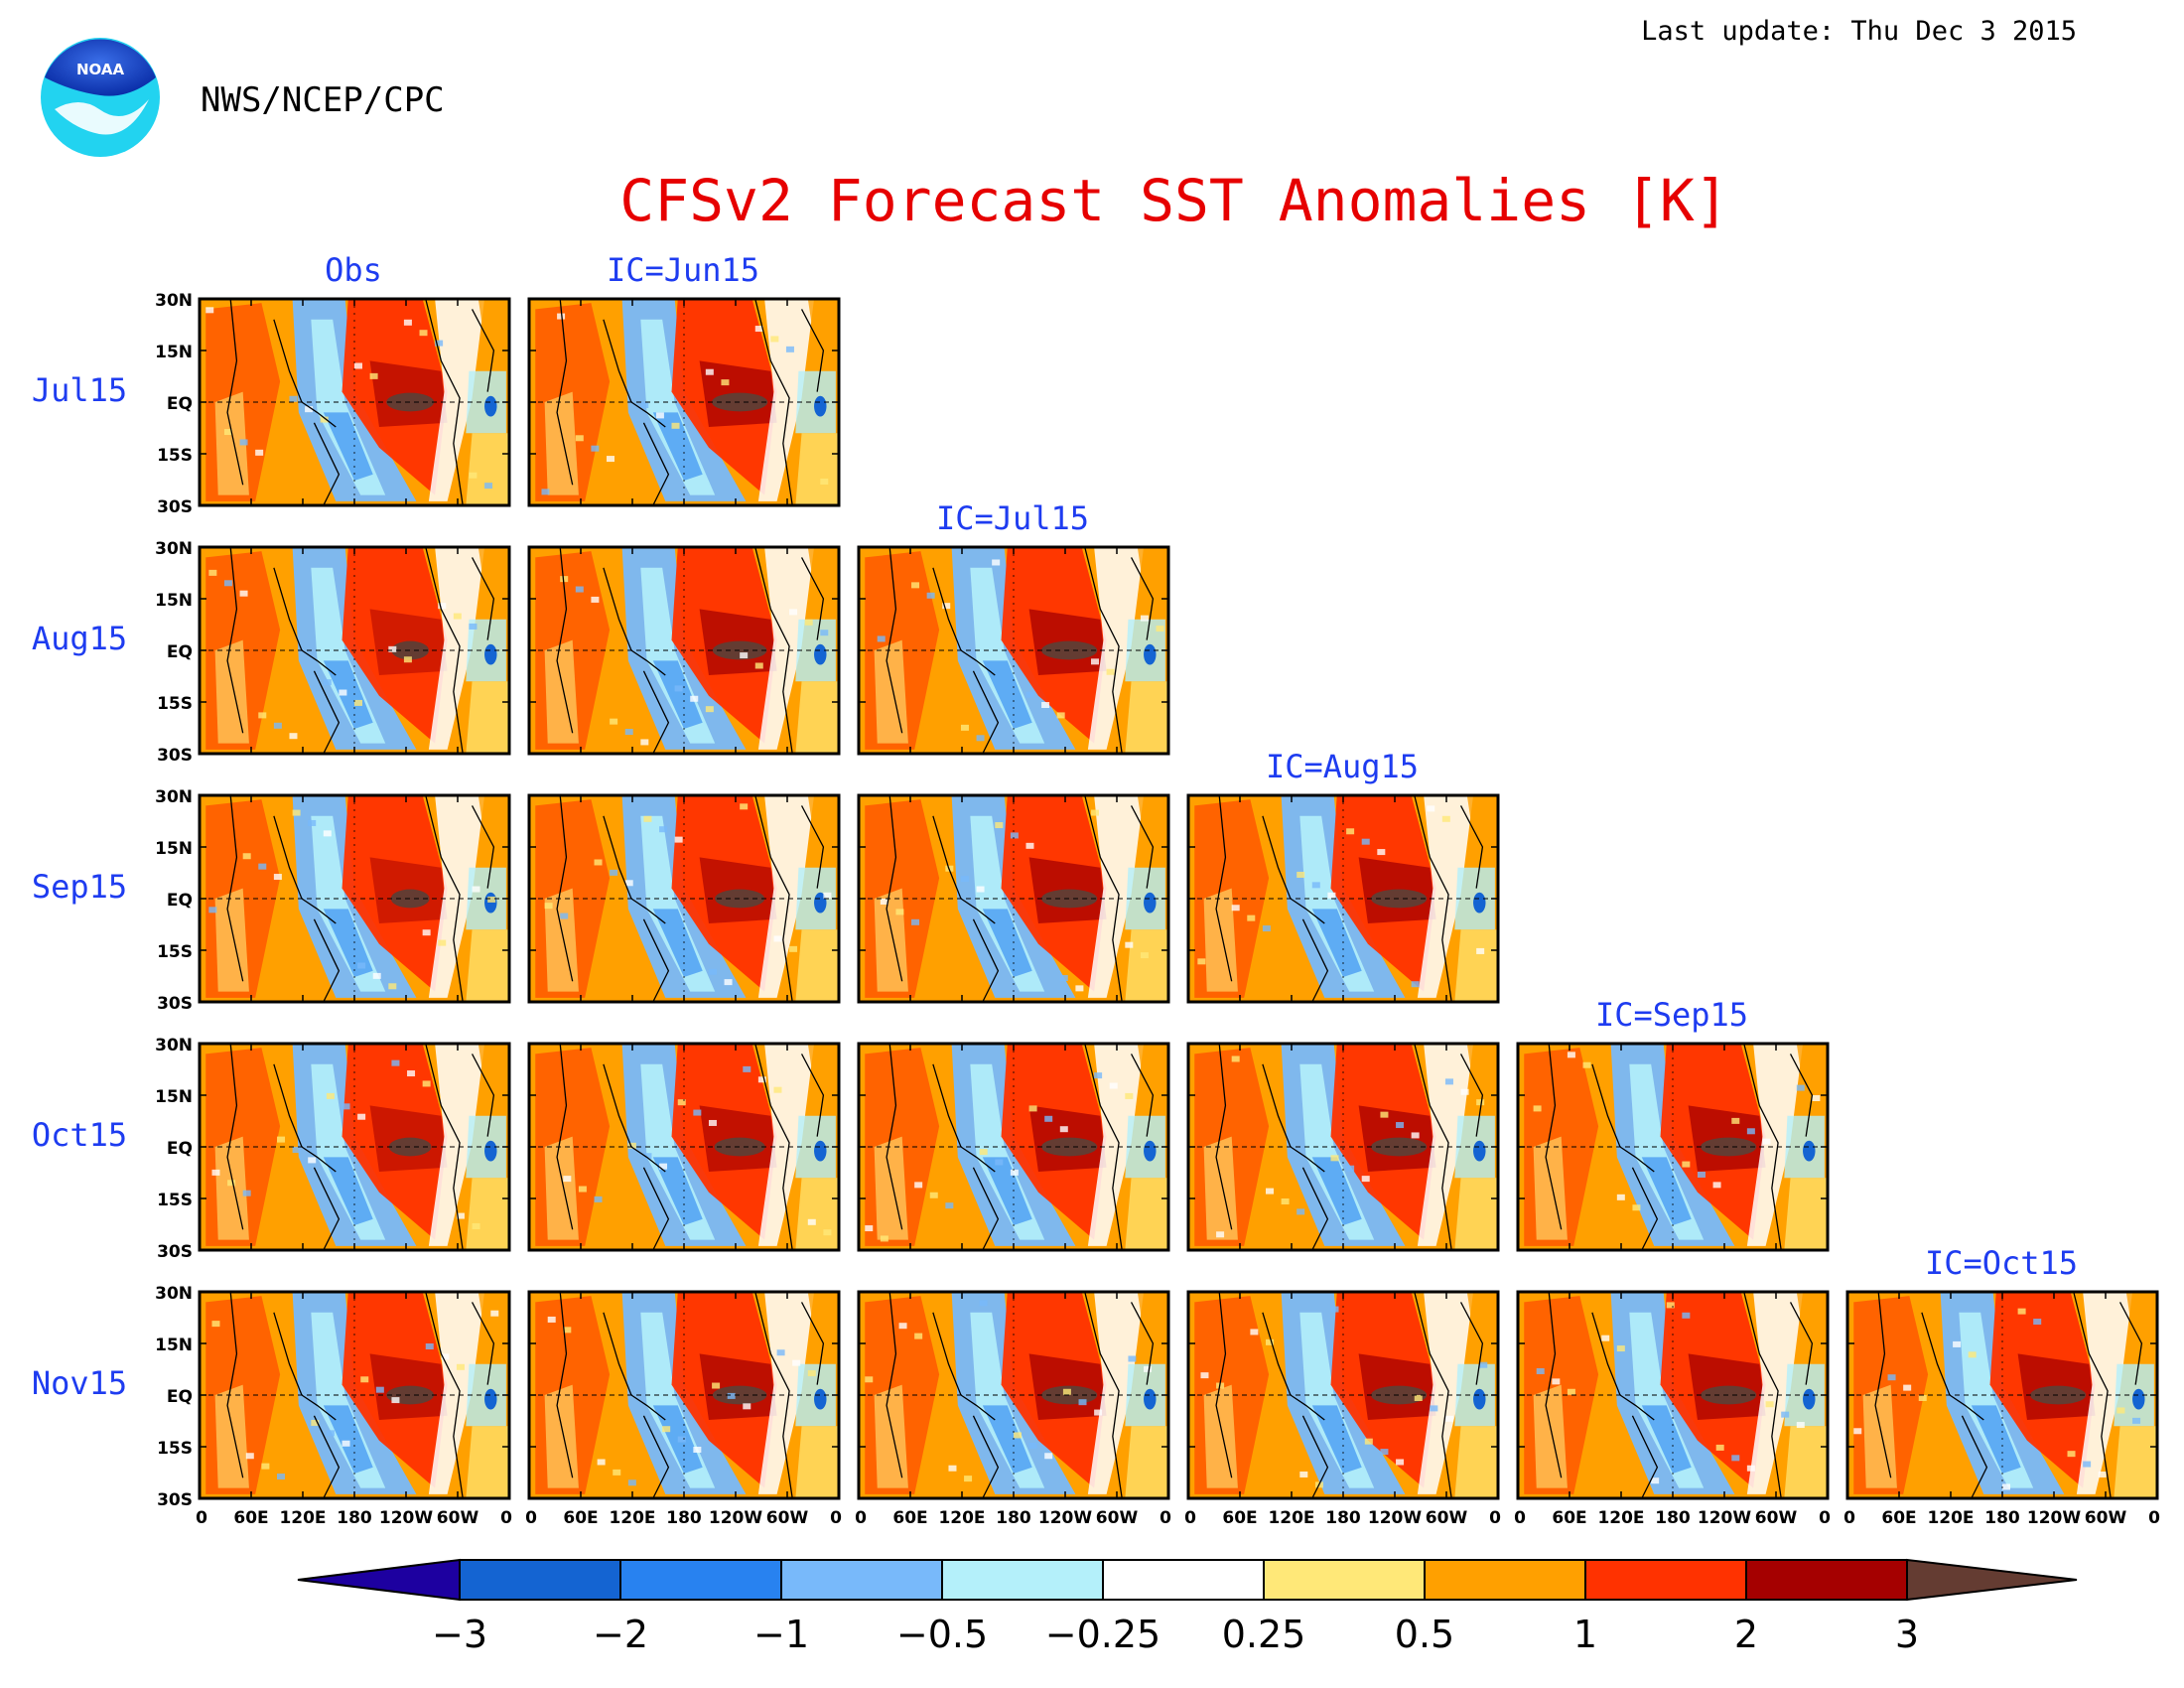 The width and height of the screenshot is (2184, 1688). I want to click on column-header: IC=Jul15, so click(1012, 518).